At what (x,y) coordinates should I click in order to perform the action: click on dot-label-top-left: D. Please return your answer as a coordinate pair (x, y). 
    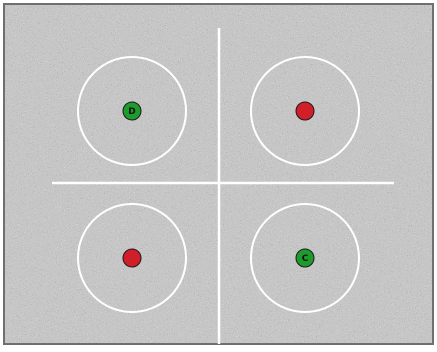
    Looking at the image, I should click on (131, 112).